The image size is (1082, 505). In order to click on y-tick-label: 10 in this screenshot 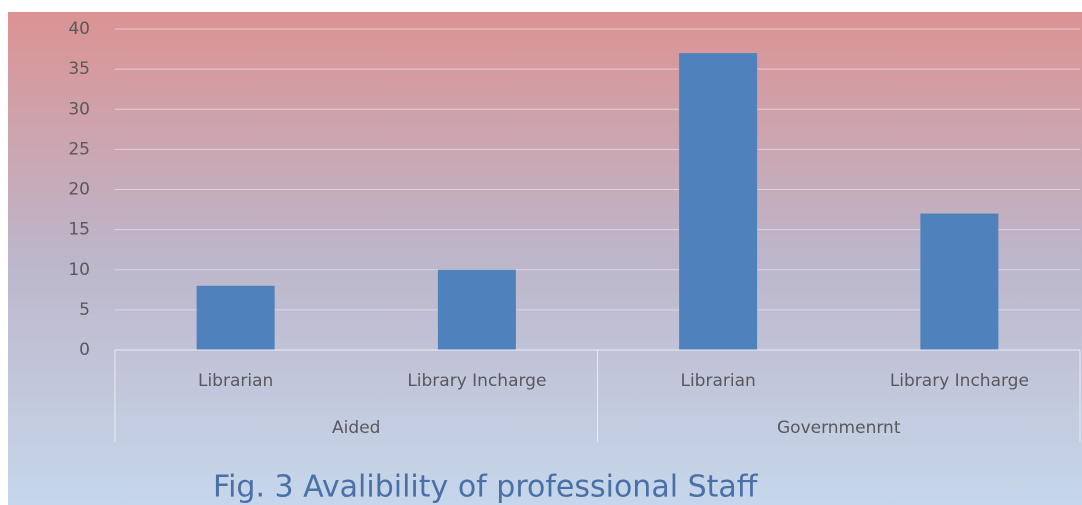, I will do `click(79, 270)`.